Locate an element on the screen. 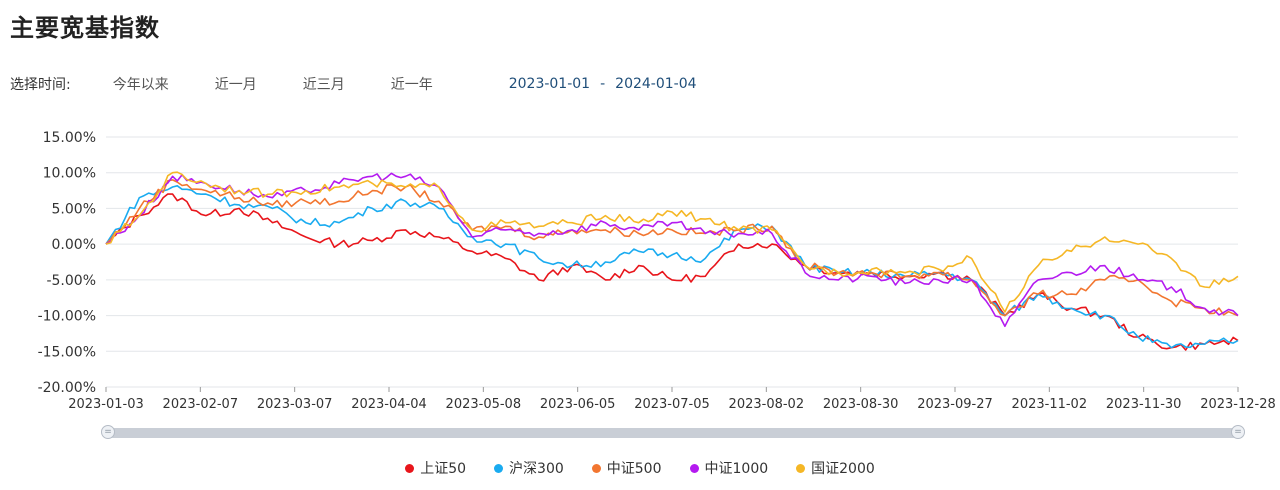  time-filter-label: 选择时间: is located at coordinates (40, 85).